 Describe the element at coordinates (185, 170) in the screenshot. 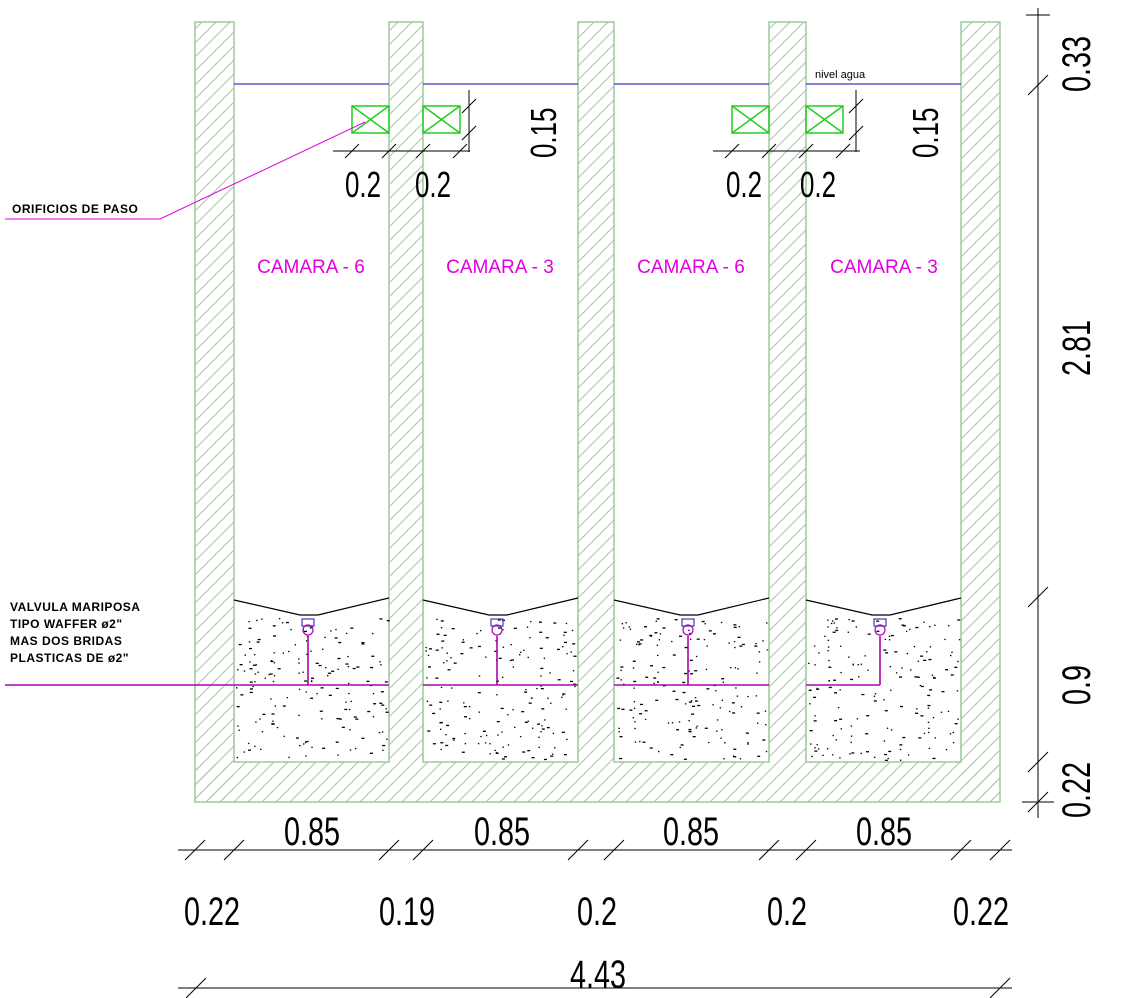

I see `orifices-callout: ORIFICIOS DE PASO` at that location.